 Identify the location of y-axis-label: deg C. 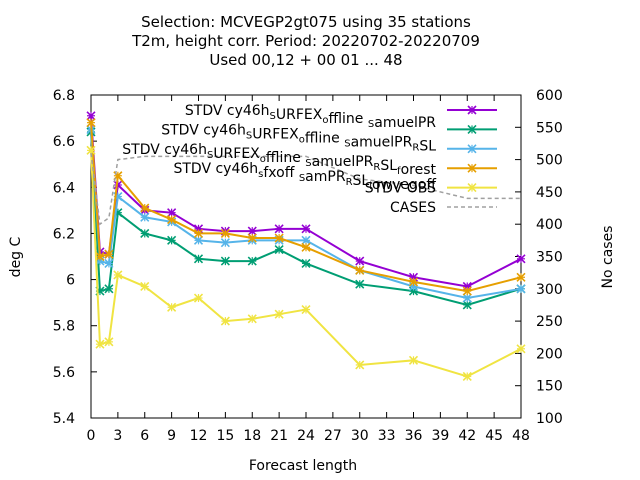
(16, 256).